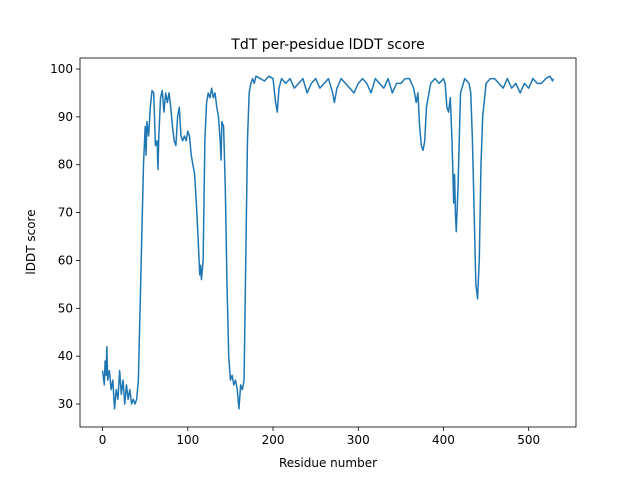  I want to click on y-tick-label: 90, so click(65, 117).